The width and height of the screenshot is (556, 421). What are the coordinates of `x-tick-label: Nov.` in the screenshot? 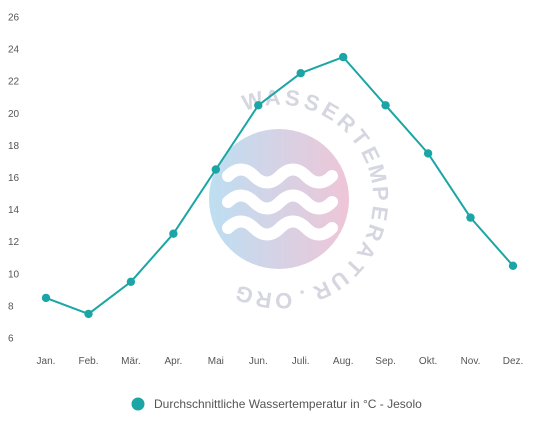 It's located at (471, 361).